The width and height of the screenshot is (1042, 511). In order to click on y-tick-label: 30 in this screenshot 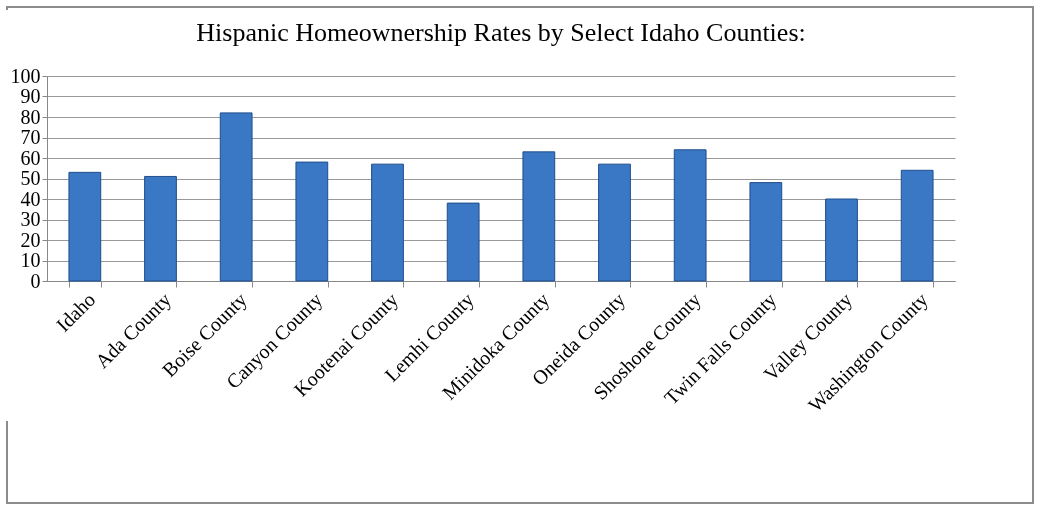, I will do `click(30, 219)`.